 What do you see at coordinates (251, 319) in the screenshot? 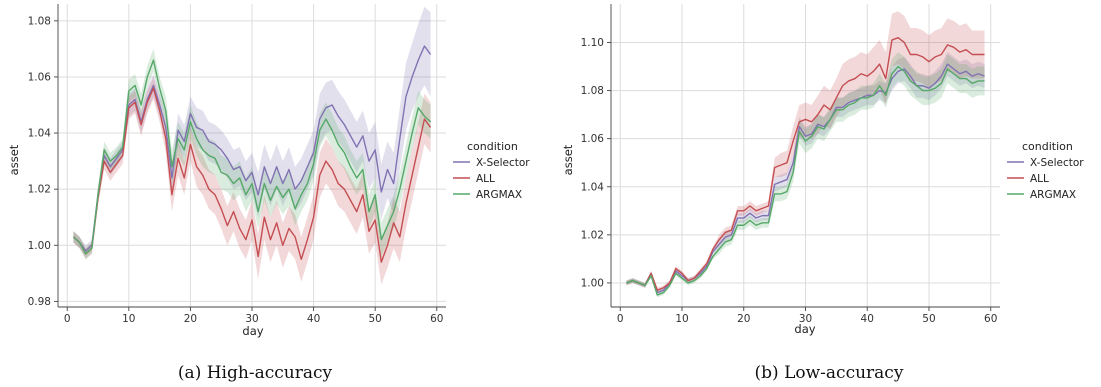
I see `x-tick-label: 30` at bounding box center [251, 319].